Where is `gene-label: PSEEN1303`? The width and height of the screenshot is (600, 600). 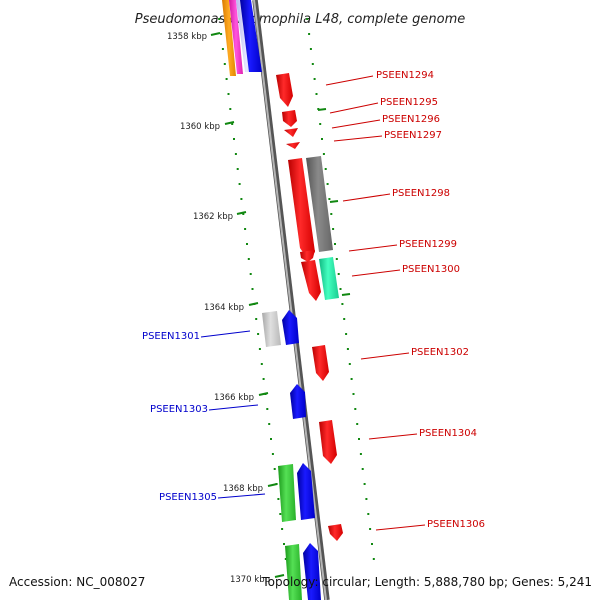 gene-label: PSEEN1303 is located at coordinates (179, 409).